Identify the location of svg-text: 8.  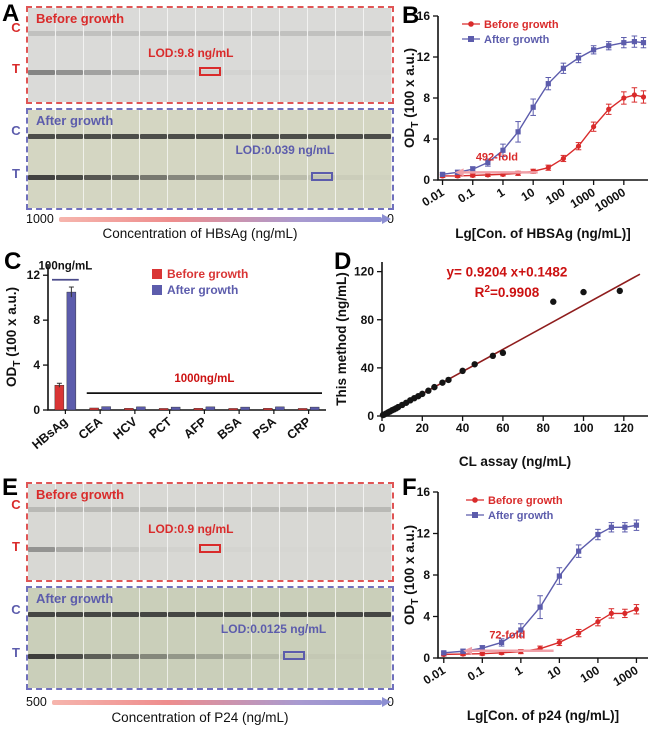
(426, 98).